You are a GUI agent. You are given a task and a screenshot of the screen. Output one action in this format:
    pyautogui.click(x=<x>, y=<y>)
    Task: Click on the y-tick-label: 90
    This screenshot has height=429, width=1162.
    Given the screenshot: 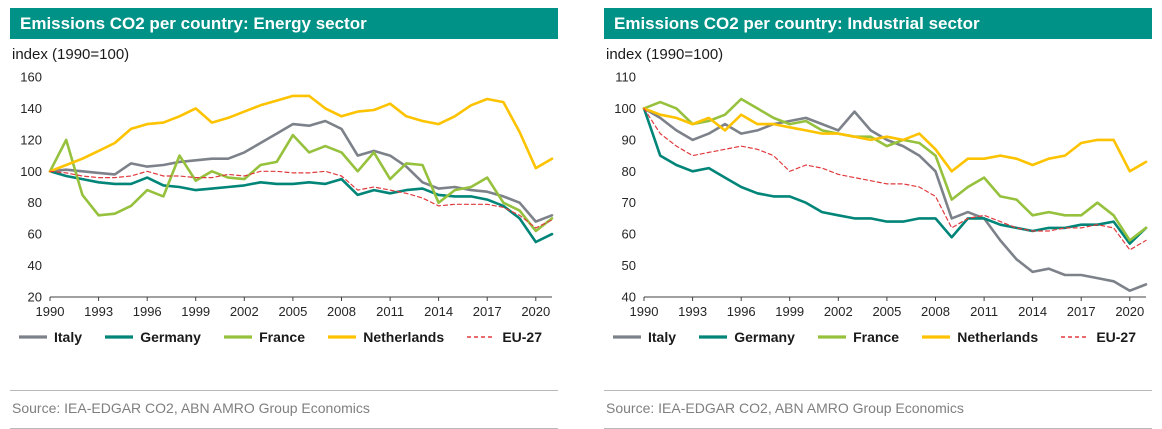 What is the action you would take?
    pyautogui.click(x=629, y=139)
    